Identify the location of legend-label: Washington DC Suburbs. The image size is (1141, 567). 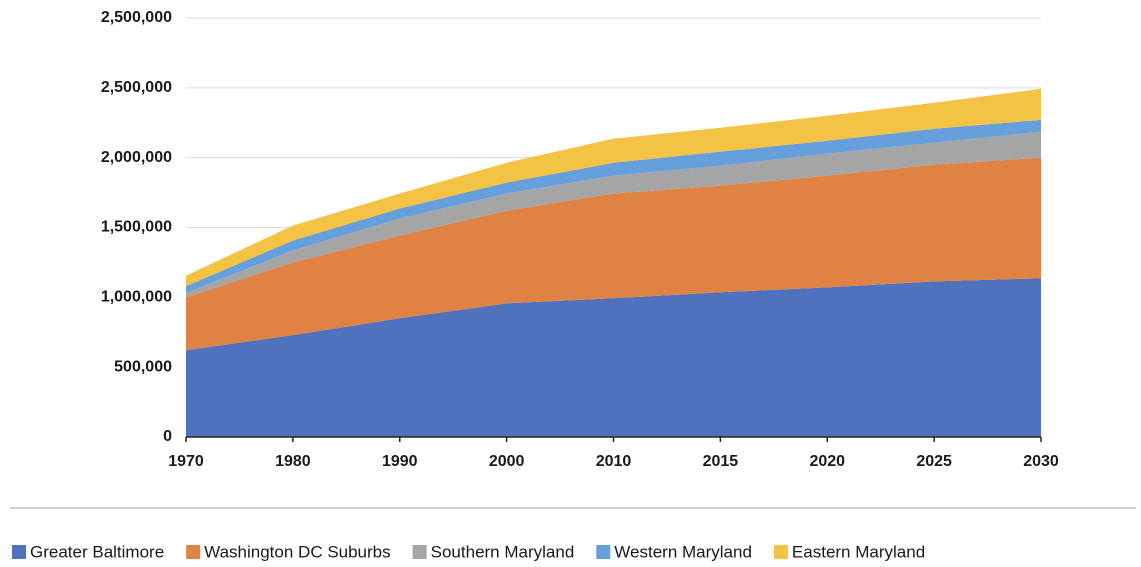
(297, 551).